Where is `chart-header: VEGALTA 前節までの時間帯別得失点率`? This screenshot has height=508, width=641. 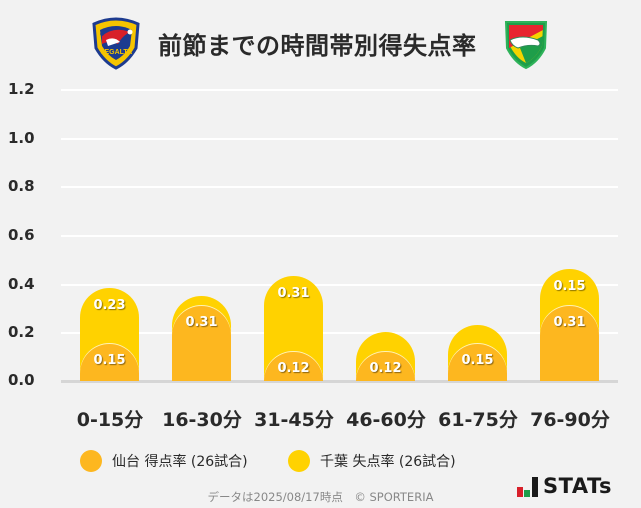 chart-header: VEGALTA 前節までの時間帯別得失点率 is located at coordinates (320, 42).